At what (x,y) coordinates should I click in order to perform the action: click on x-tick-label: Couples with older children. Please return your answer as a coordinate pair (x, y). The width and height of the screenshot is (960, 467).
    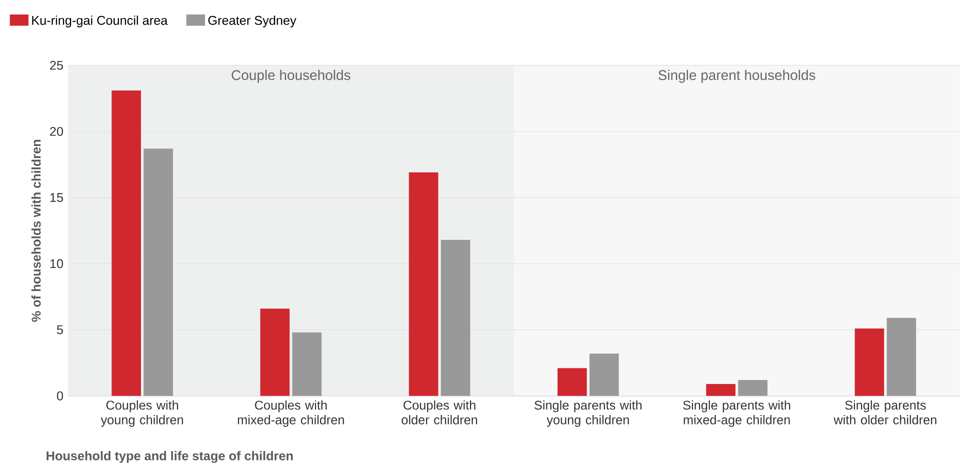
    Looking at the image, I should click on (440, 412).